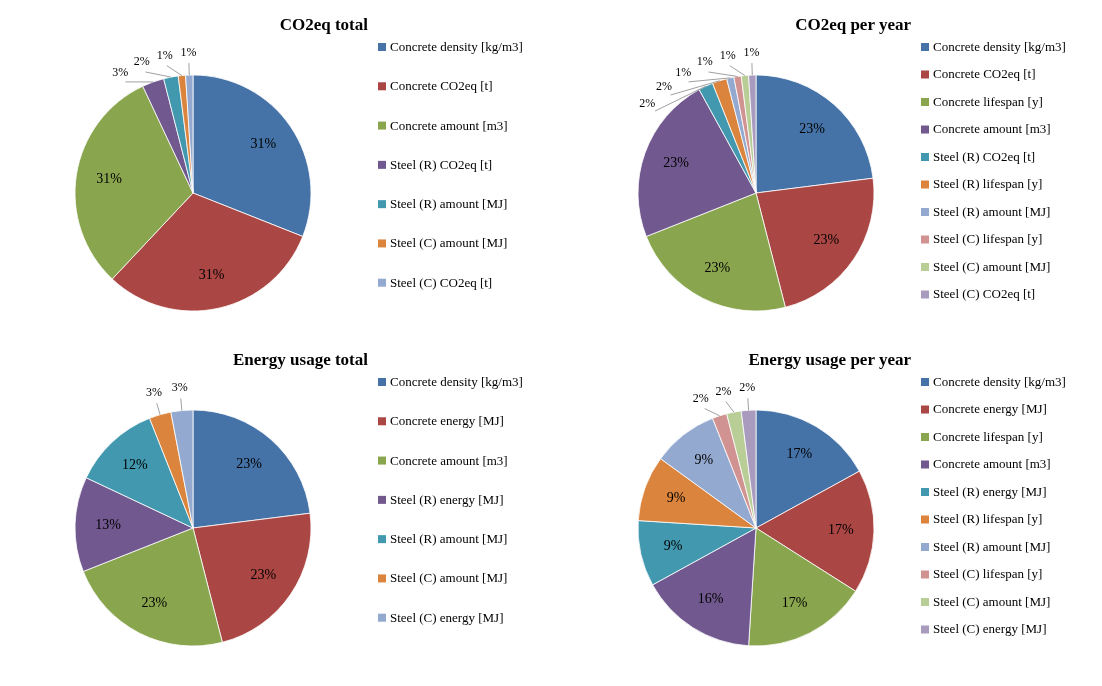 The height and width of the screenshot is (686, 1102). I want to click on data-label: 16%, so click(710, 598).